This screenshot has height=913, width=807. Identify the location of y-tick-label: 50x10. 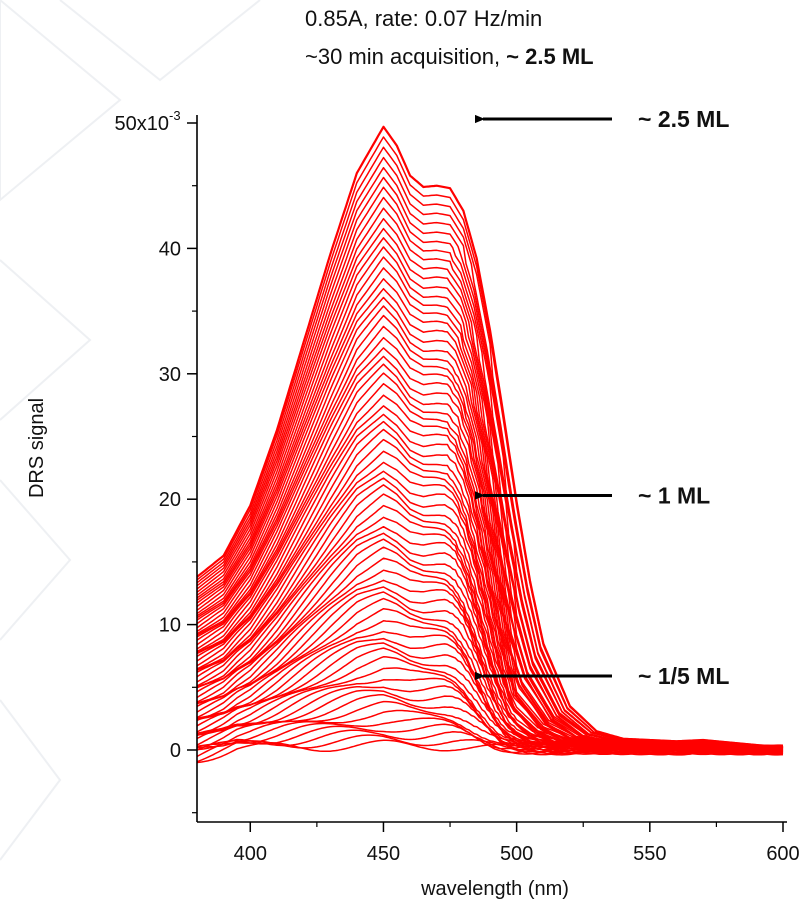
(142, 124).